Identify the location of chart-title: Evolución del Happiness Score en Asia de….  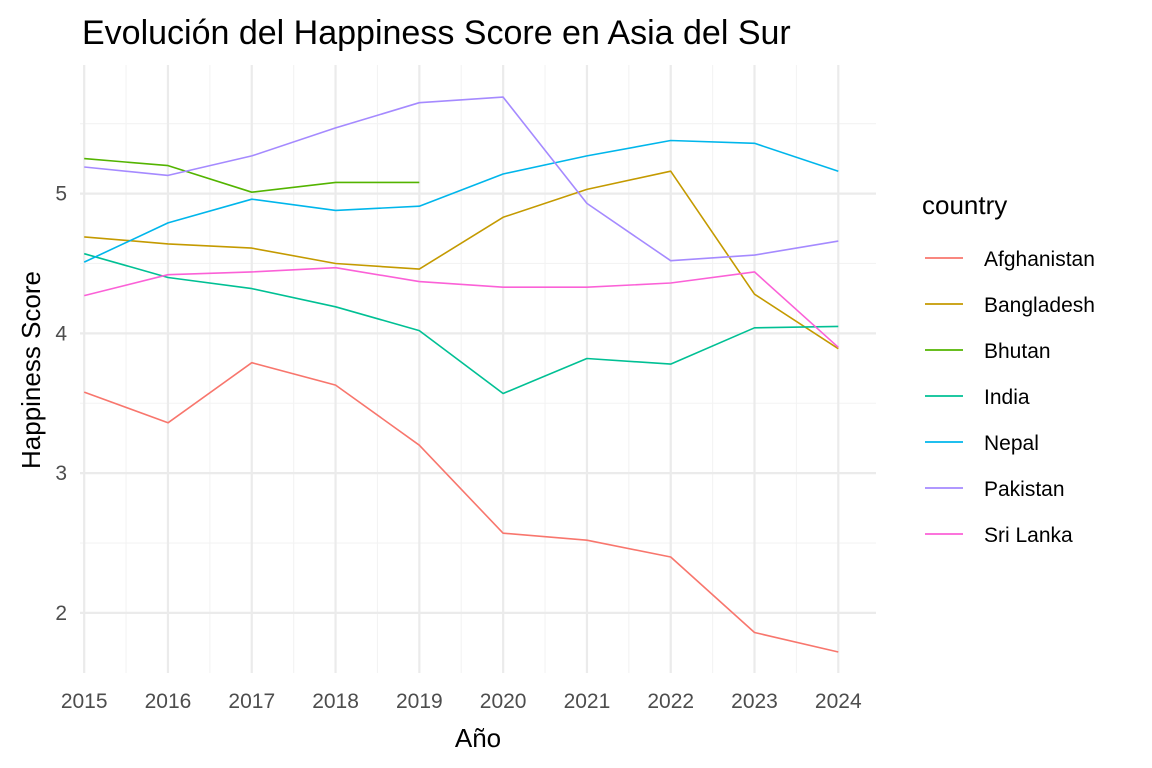
(436, 33).